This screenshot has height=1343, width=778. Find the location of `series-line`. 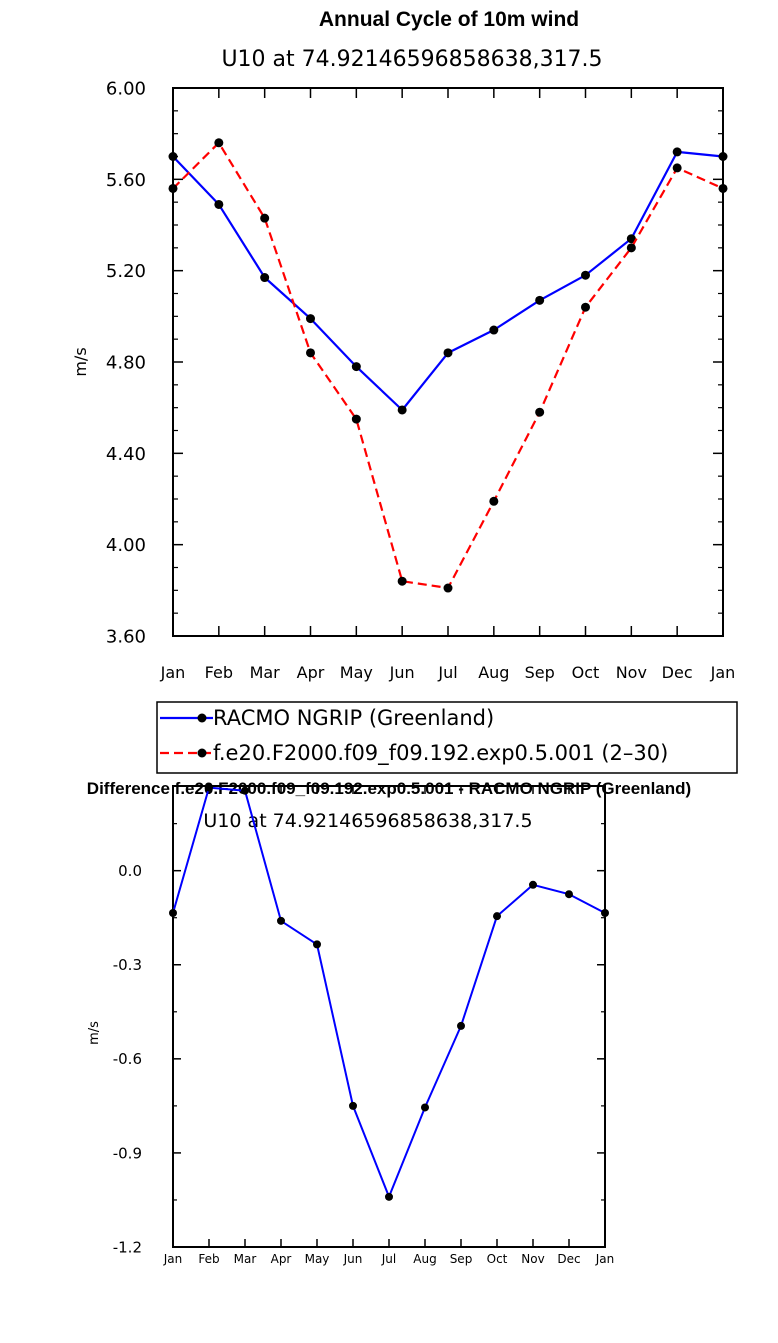

series-line is located at coordinates (448, 281).